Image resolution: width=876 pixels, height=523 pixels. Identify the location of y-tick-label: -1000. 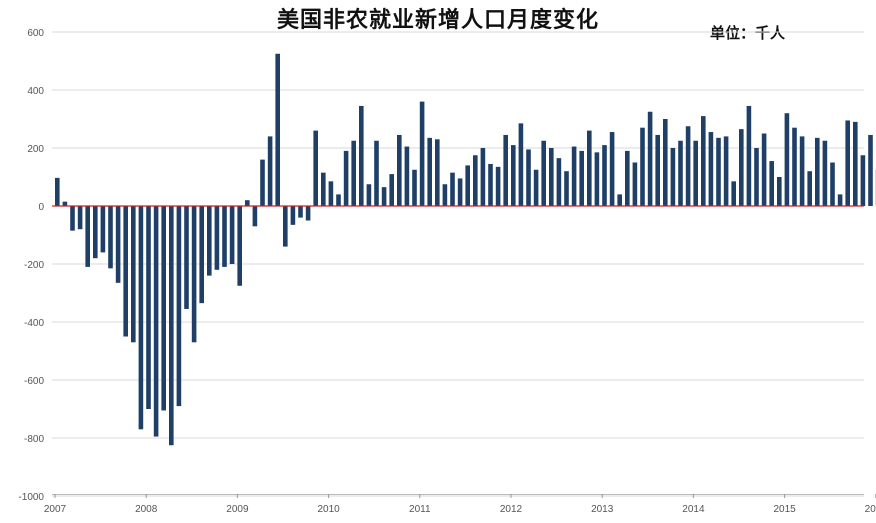
(31, 497).